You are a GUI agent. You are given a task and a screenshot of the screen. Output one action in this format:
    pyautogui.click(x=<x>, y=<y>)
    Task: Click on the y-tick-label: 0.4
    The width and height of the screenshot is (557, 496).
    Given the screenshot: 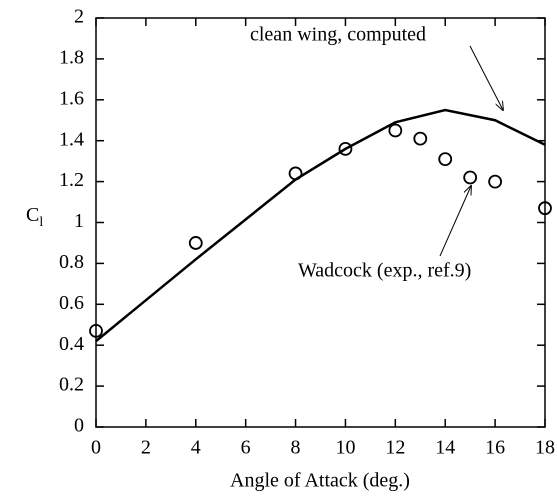 What is the action you would take?
    pyautogui.click(x=71, y=344)
    